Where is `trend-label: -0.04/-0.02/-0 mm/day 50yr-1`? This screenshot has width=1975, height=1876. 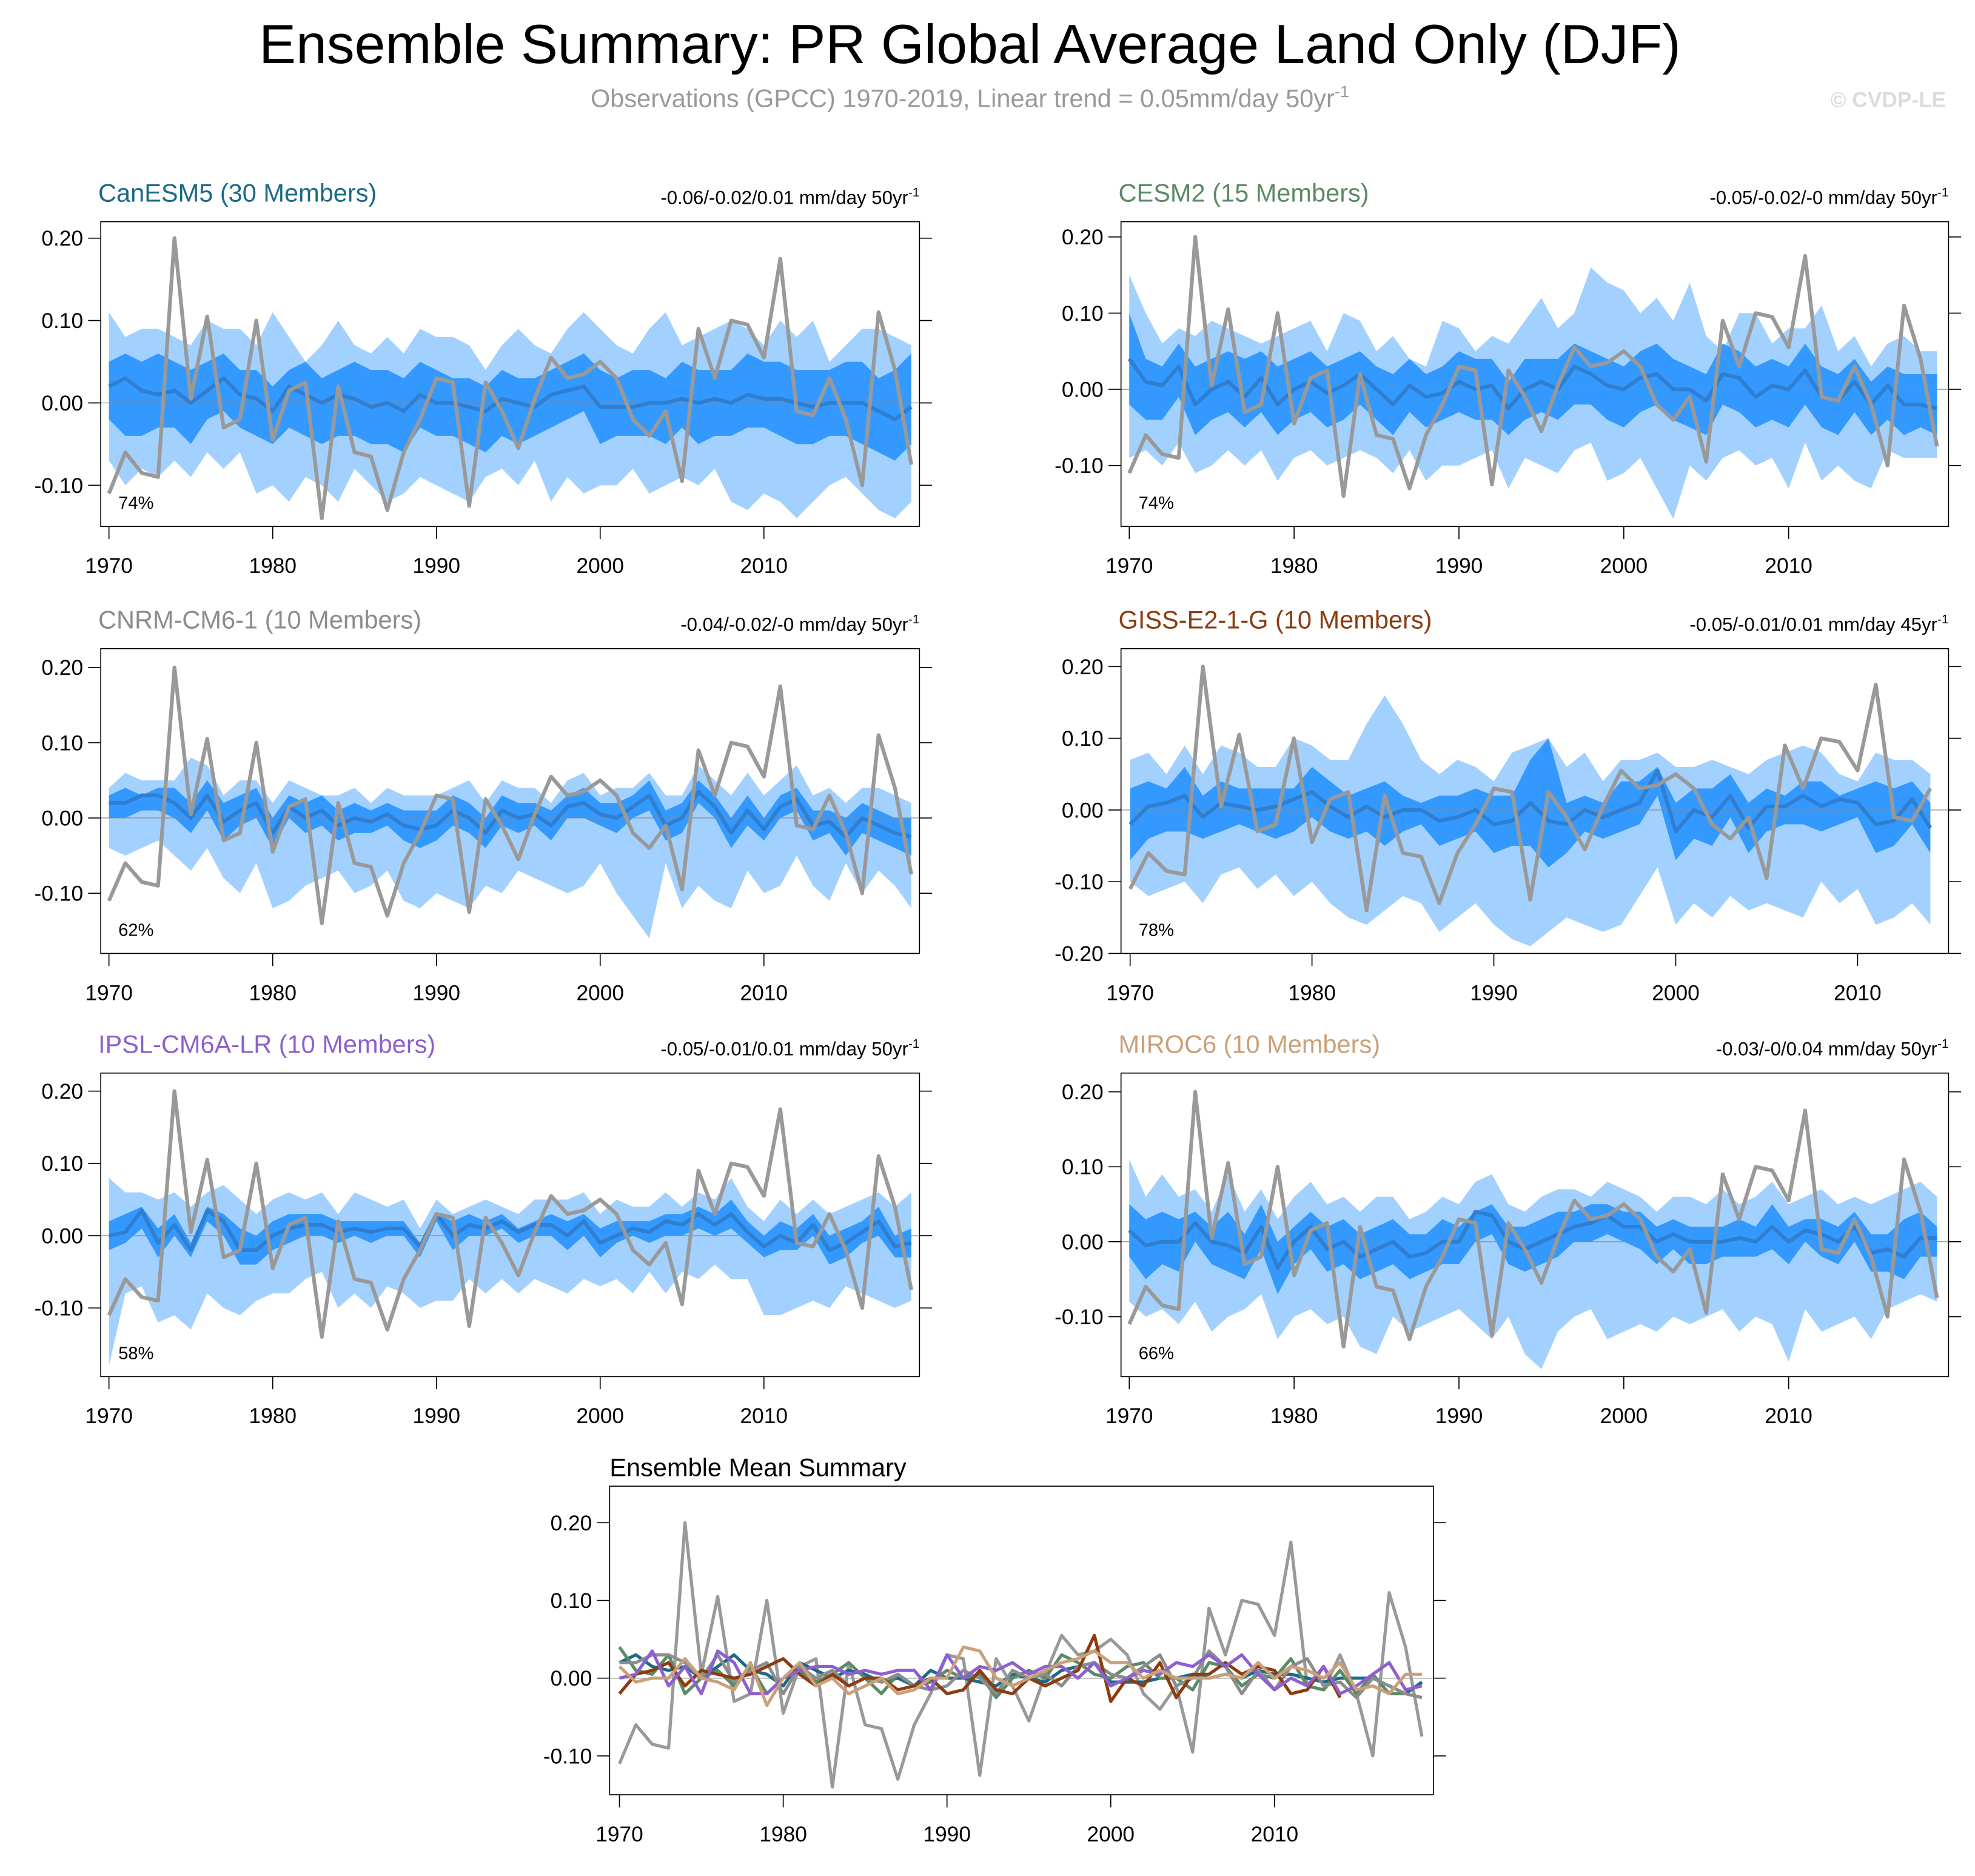
trend-label: -0.04/-0.02/-0 mm/day 50yr-1 is located at coordinates (800, 623).